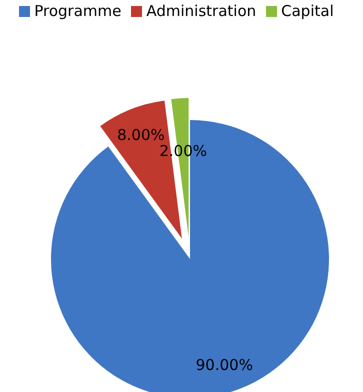  I want to click on data-label: 90.00%, so click(224, 365).